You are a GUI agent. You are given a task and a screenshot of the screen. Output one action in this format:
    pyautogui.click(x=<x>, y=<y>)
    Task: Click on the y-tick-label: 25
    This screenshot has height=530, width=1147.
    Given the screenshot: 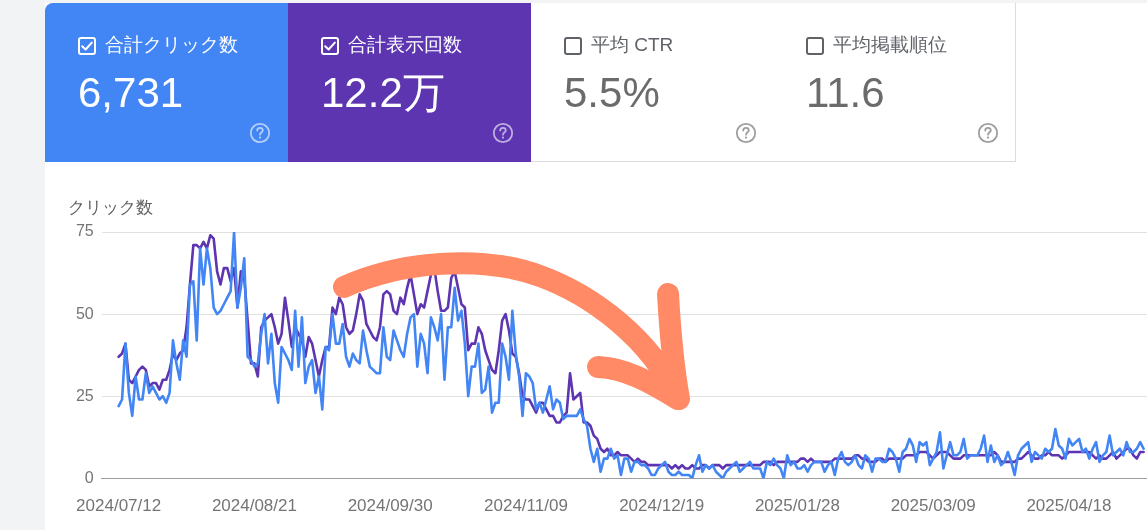 What is the action you would take?
    pyautogui.click(x=84, y=395)
    